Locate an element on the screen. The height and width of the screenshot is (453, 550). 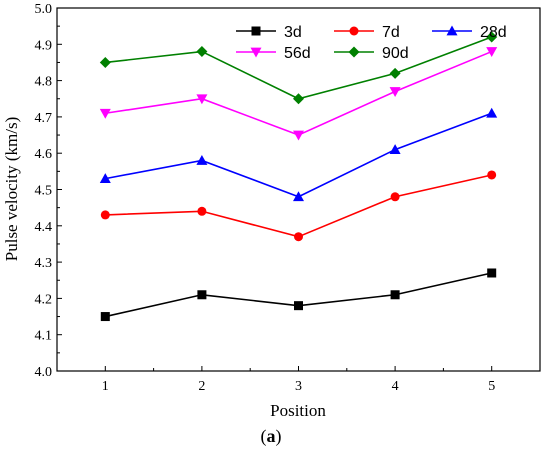
legend-label: 28d is located at coordinates (493, 32).